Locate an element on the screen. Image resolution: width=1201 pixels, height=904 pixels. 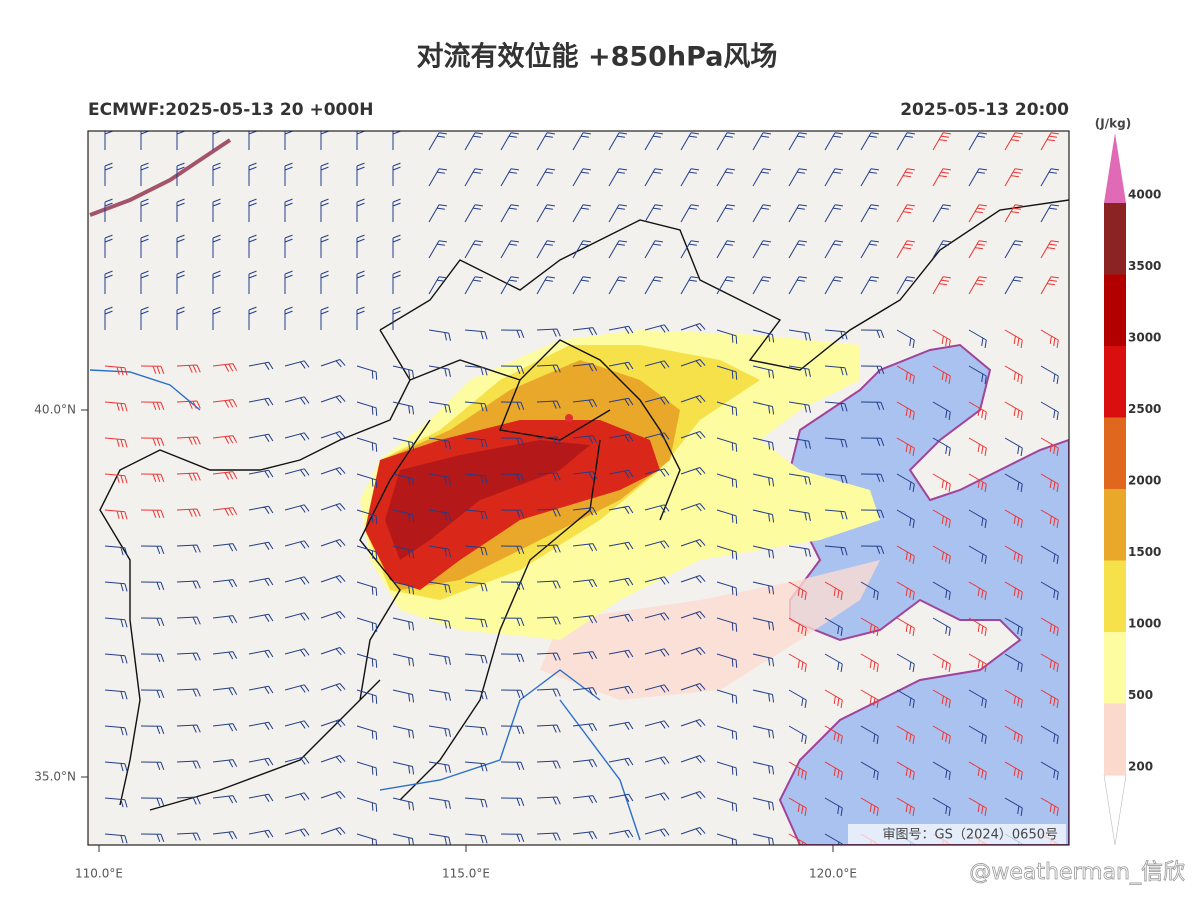
border is located at coordinates (160, 177).